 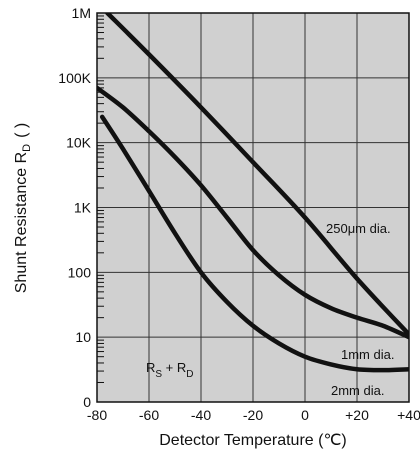 What do you see at coordinates (79, 143) in the screenshot?
I see `y-tick-label: 10K` at bounding box center [79, 143].